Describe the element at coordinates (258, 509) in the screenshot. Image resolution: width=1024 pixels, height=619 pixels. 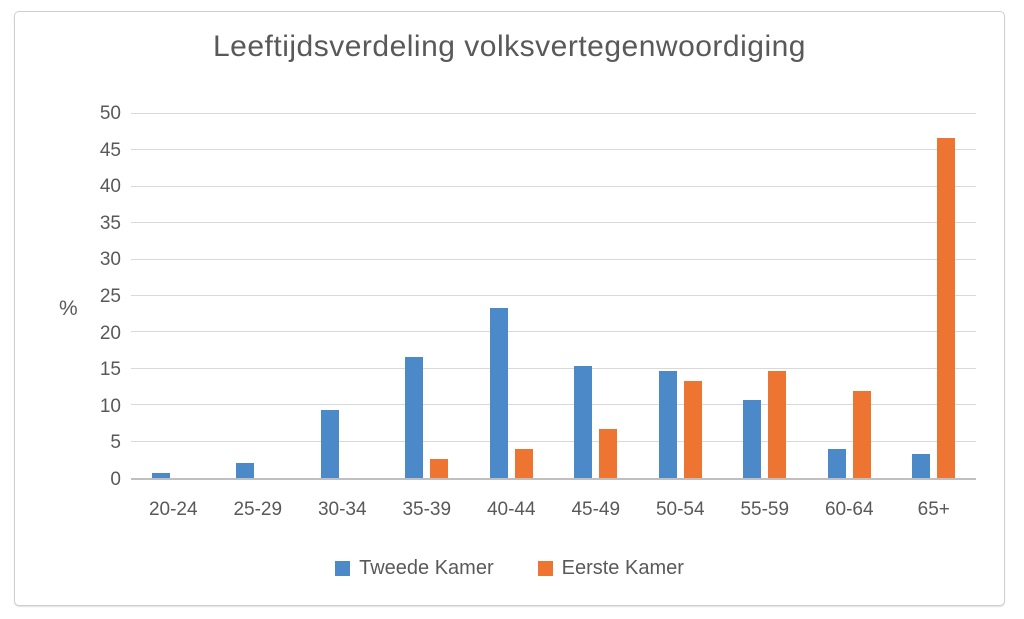
I see `x-tick-label-25-29: 25-29` at that location.